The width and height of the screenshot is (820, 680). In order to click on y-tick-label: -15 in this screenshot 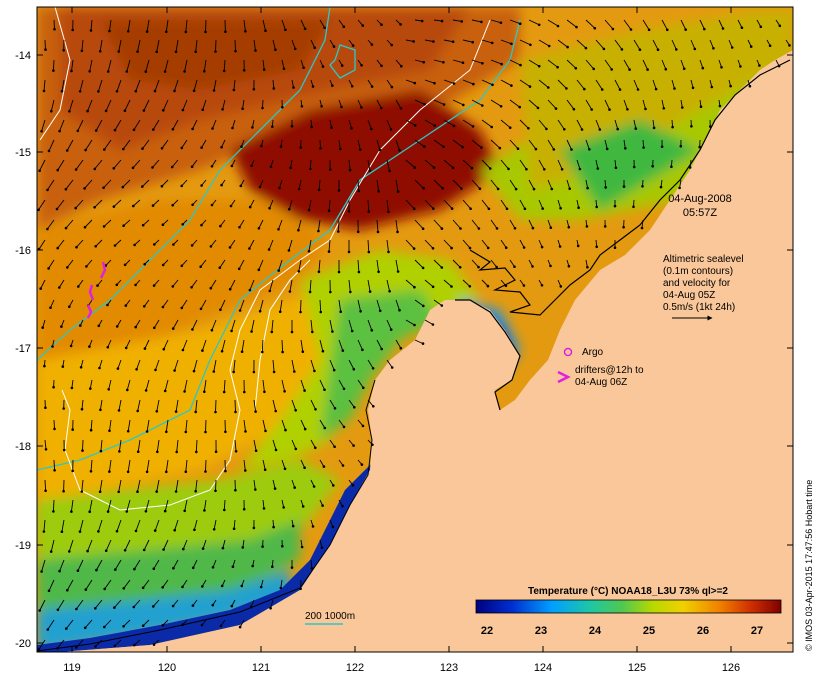, I will do `click(23, 153)`.